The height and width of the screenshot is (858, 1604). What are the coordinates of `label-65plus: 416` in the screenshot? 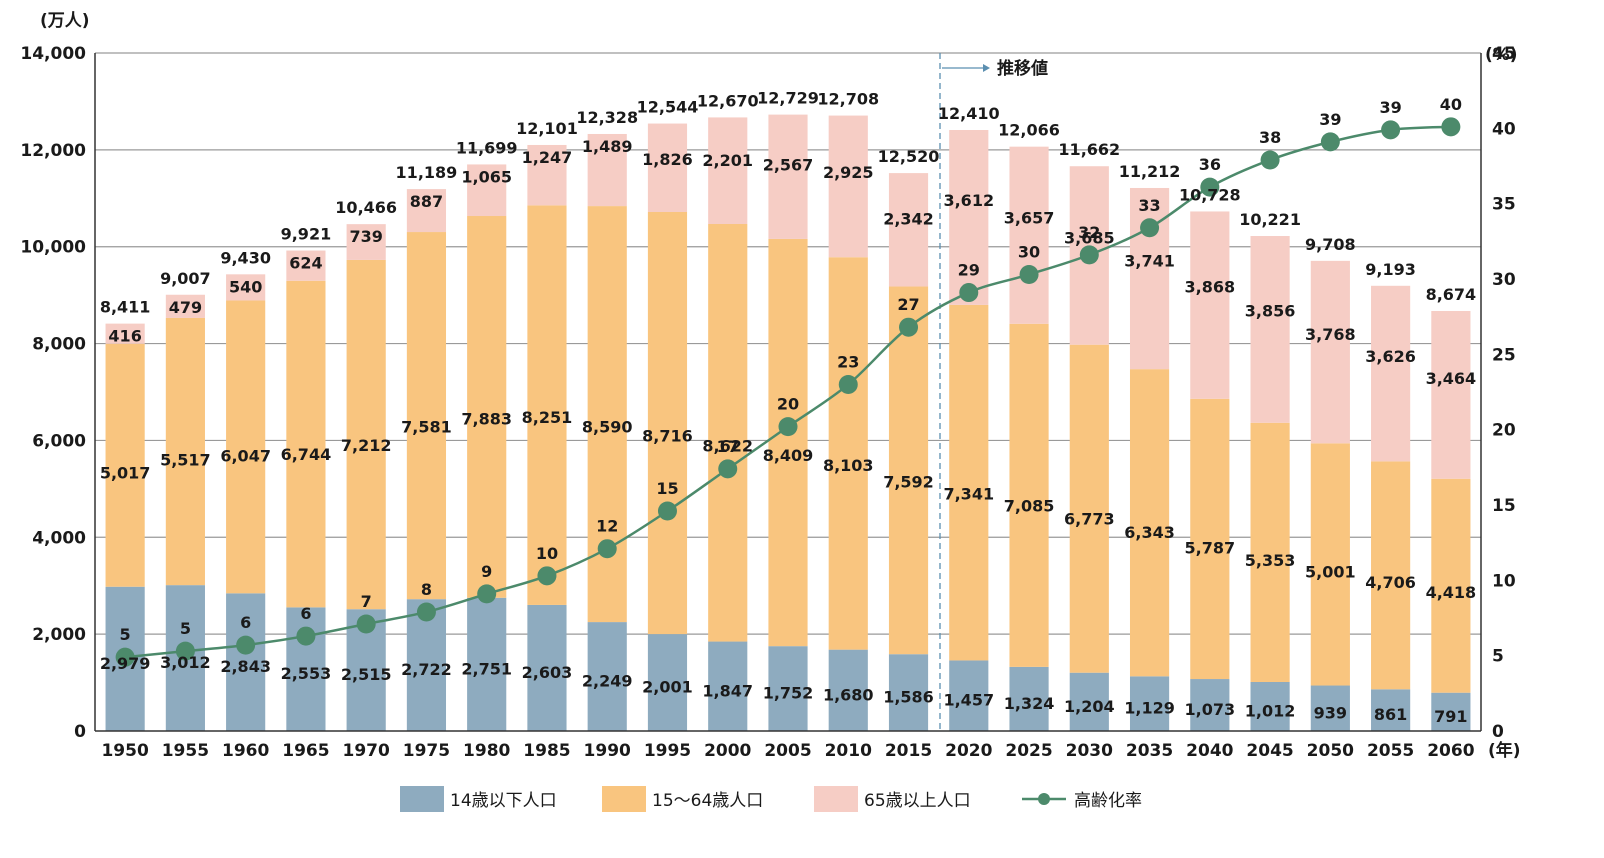 It's located at (124, 336).